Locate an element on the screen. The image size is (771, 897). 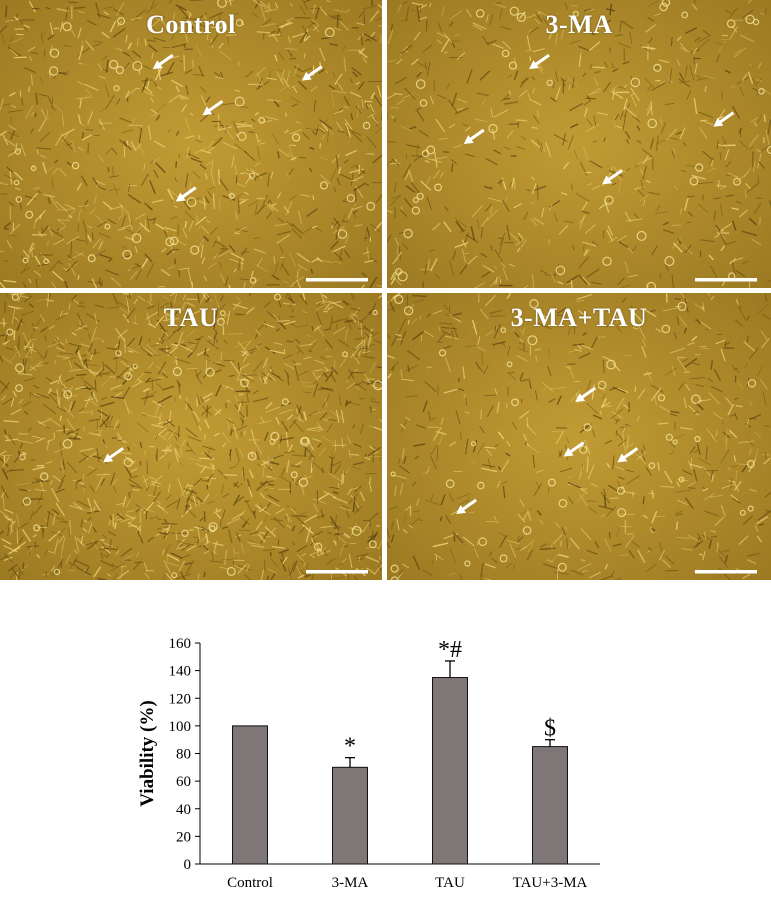
panel-label-control: Control is located at coordinates (191, 24).